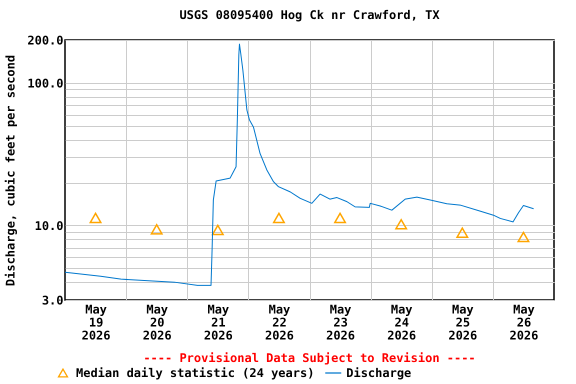 This screenshot has width=576, height=384. I want to click on chart-title: USGS 08095400 Hog Ck nr Crawford, TX, so click(309, 15).